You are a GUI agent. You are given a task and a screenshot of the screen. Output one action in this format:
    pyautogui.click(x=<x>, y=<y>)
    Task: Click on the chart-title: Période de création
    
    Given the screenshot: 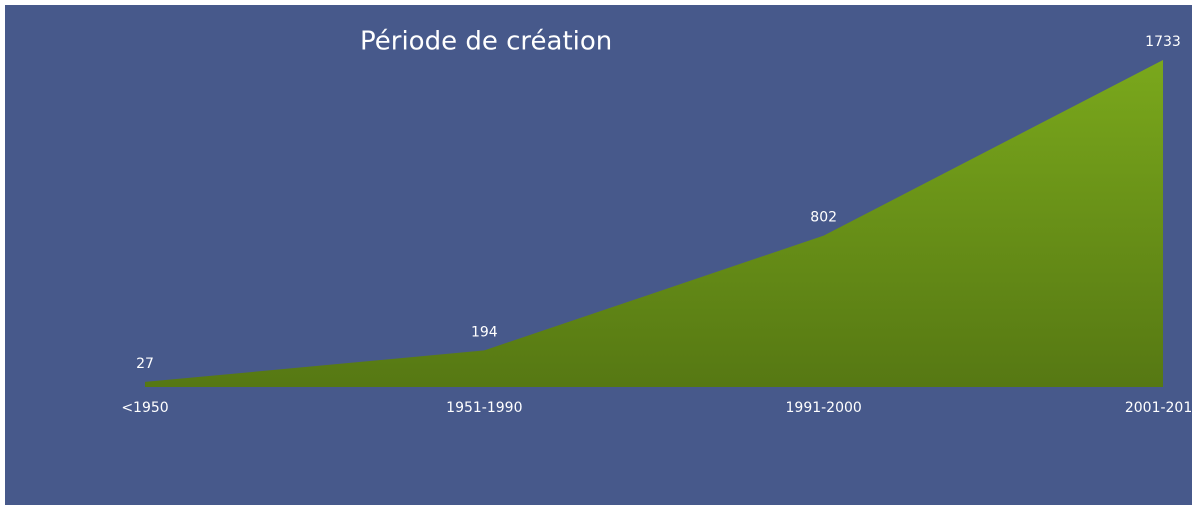 What is the action you would take?
    pyautogui.click(x=486, y=42)
    